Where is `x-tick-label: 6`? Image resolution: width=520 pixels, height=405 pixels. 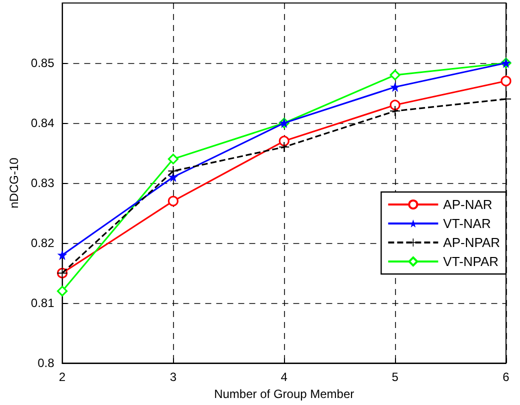 x-tick-label: 6 is located at coordinates (506, 377).